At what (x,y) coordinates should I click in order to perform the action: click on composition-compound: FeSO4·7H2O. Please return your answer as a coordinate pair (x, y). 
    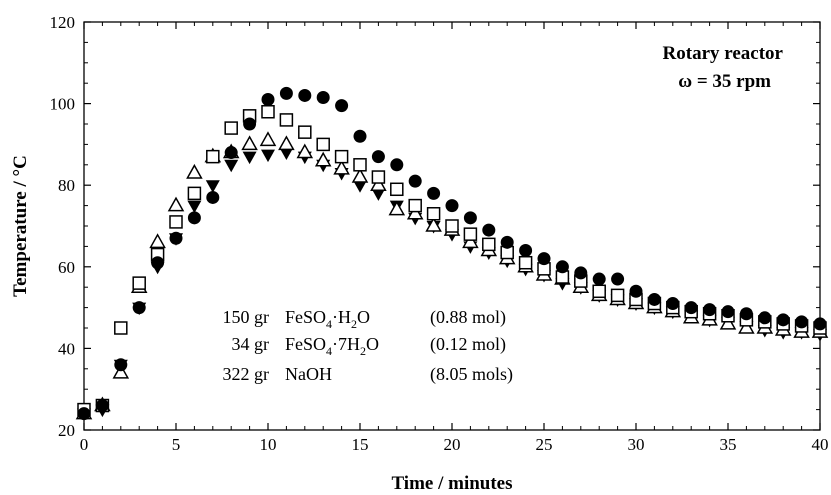
    Looking at the image, I should click on (332, 346).